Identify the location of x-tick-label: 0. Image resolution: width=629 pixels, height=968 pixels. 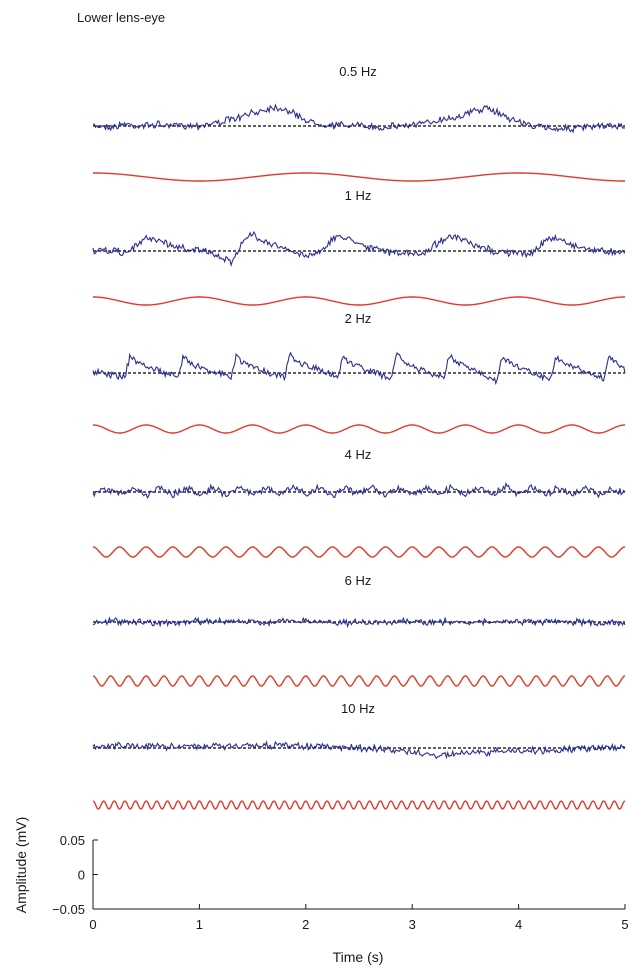
(92, 924).